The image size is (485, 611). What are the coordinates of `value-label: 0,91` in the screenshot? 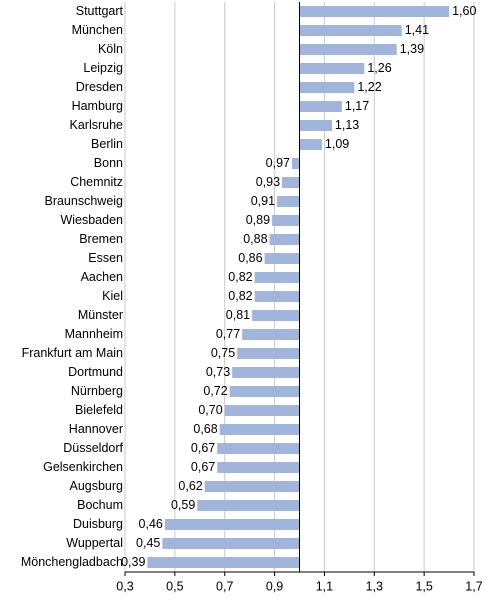 It's located at (263, 201).